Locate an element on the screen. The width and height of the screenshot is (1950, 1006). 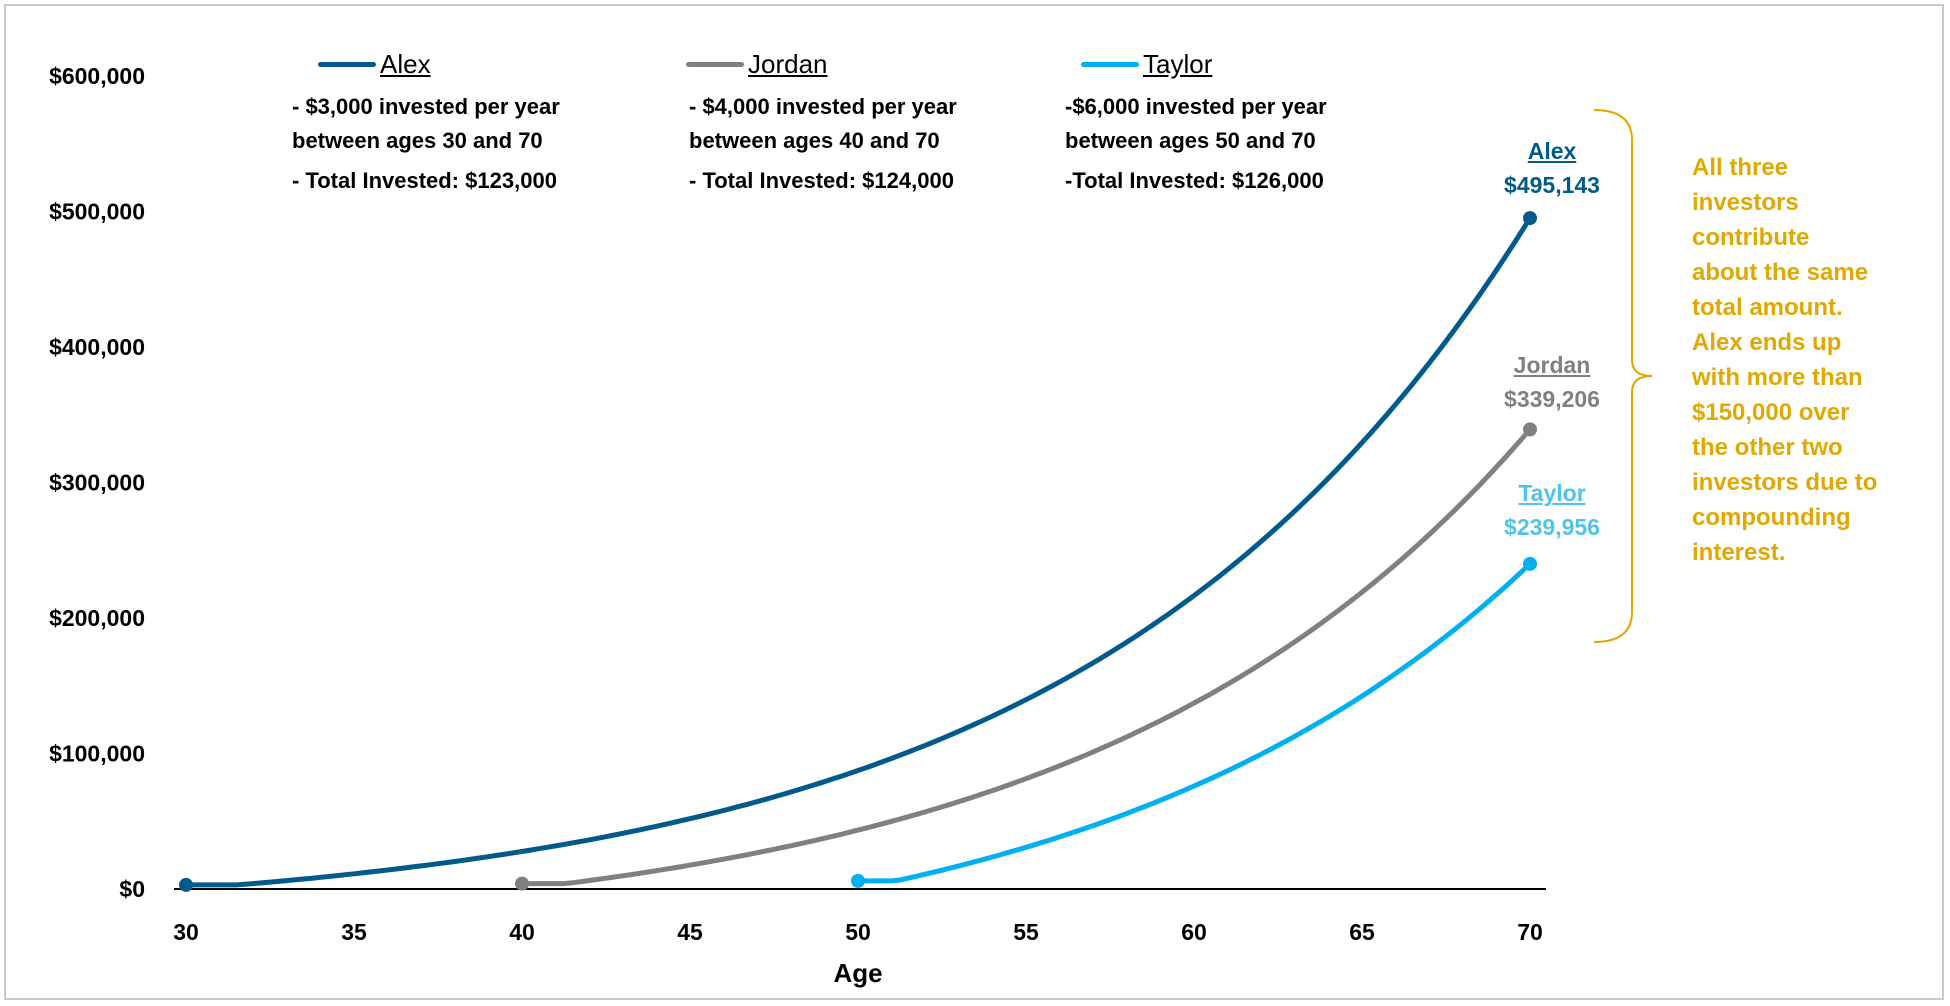
note-total: - Total Invested: $123,000 is located at coordinates (424, 180).